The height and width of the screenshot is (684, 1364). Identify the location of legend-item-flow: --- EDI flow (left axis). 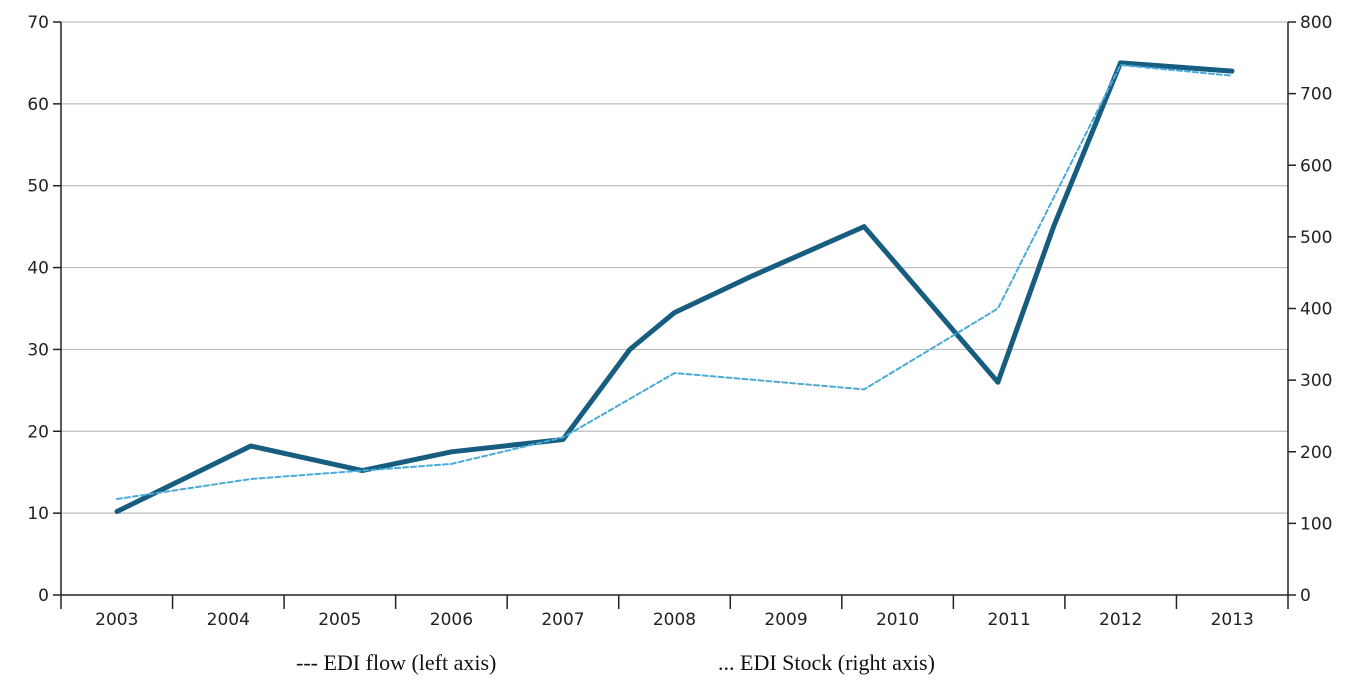
(396, 663).